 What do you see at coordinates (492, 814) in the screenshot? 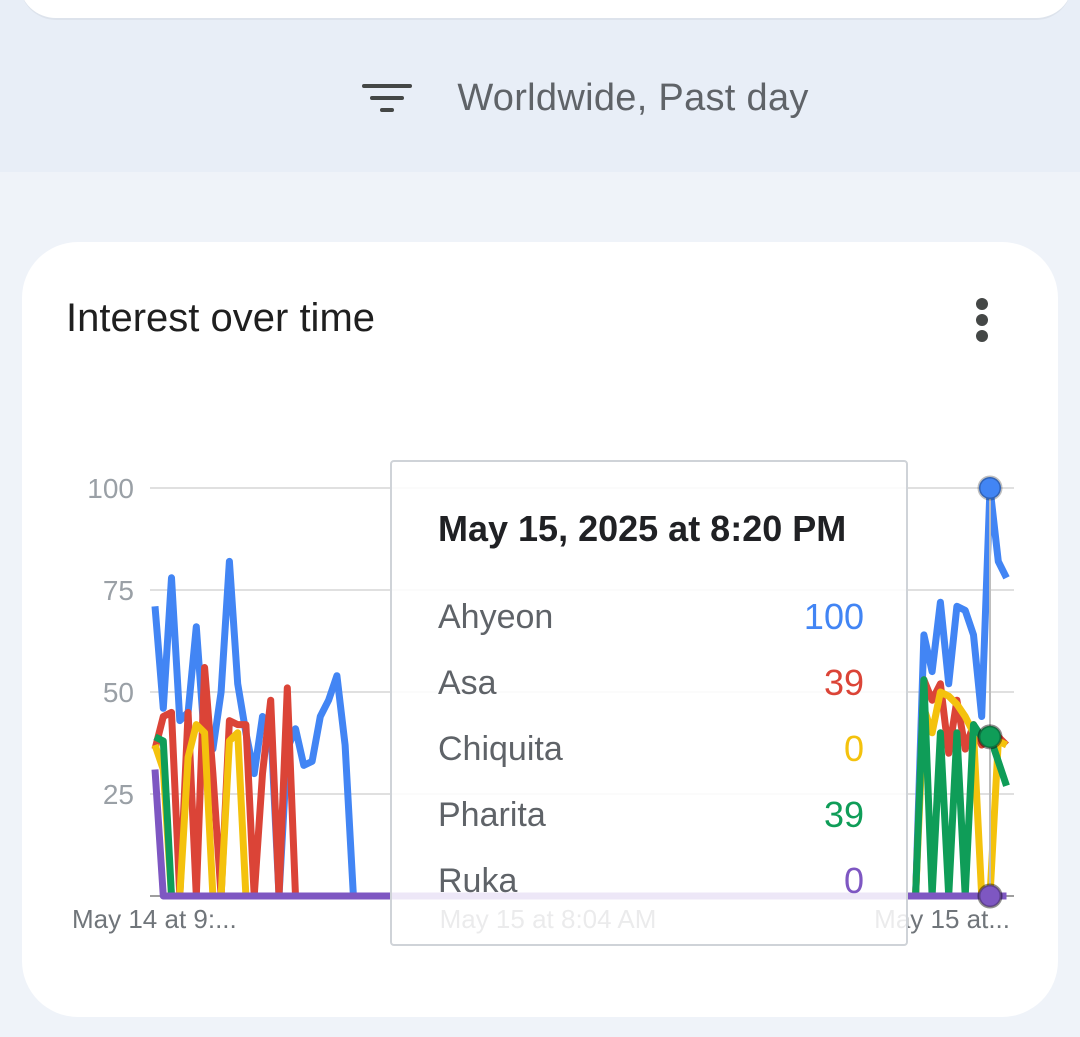
I see `tooltip-series-name: Pharita` at bounding box center [492, 814].